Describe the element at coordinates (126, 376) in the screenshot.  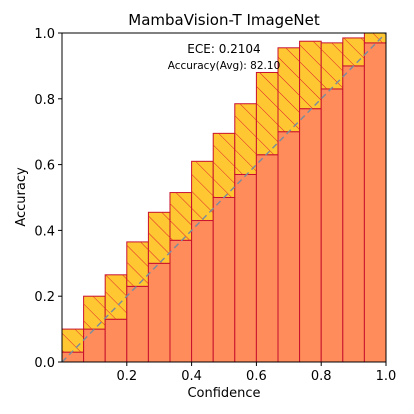
I see `x-tick-label: 0.2` at that location.